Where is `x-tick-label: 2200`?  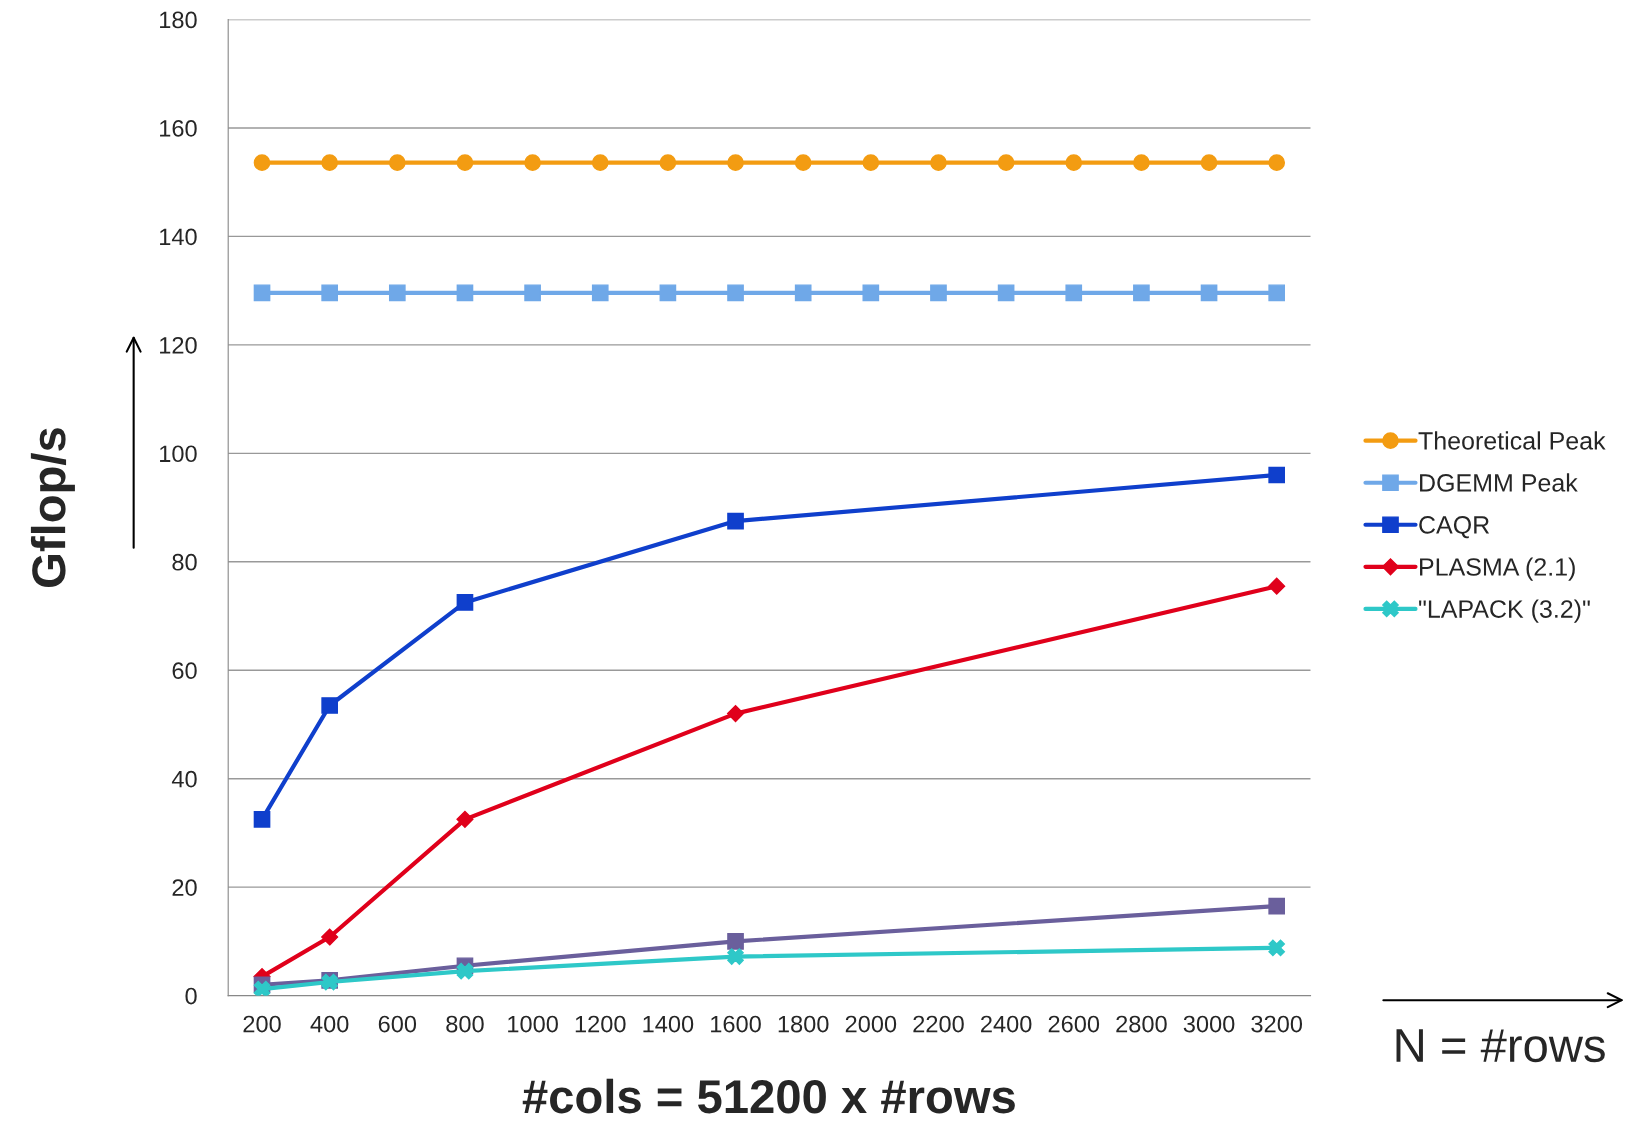
x-tick-label: 2200 is located at coordinates (938, 1024).